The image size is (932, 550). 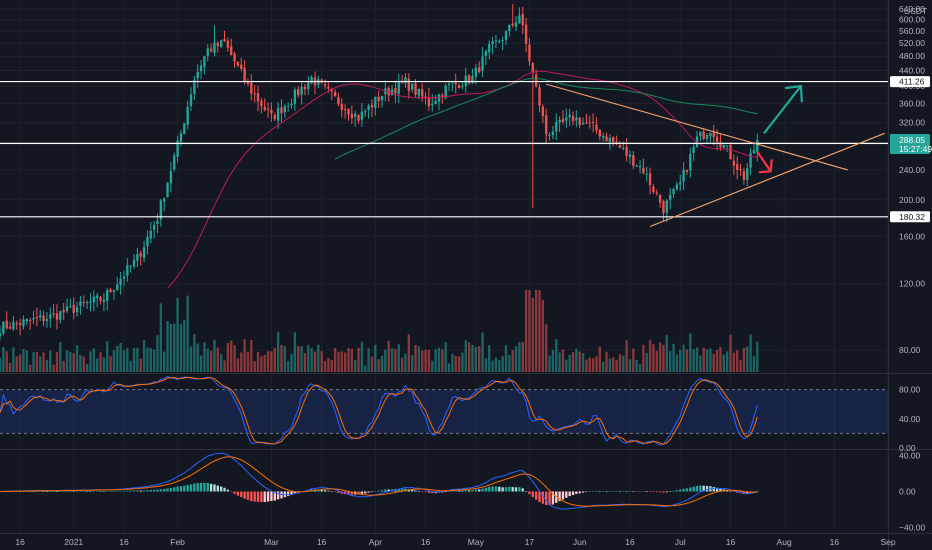 I want to click on support-trendline, so click(x=767, y=179).